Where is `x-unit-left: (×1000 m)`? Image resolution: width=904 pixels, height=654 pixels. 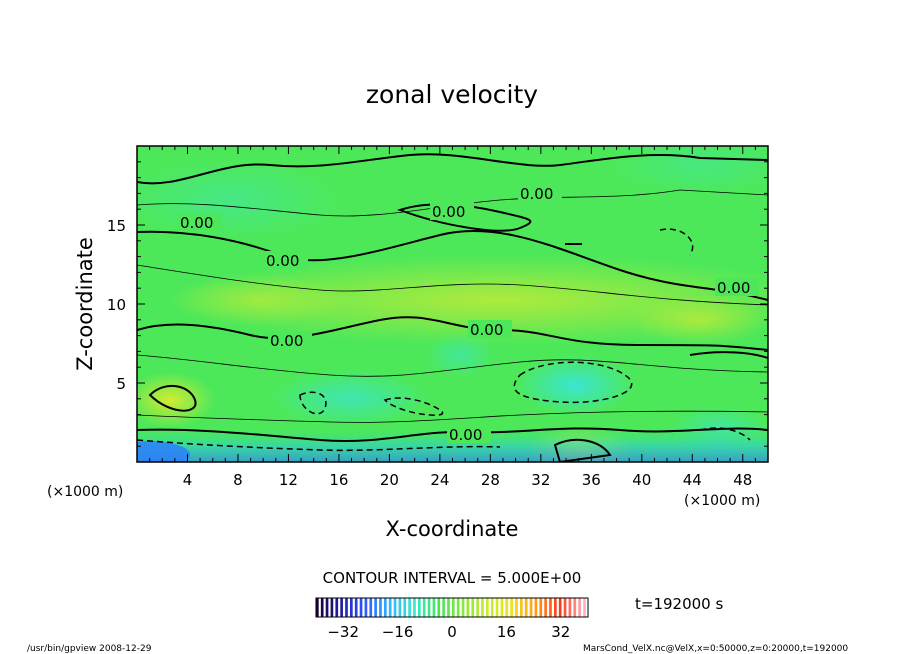 x-unit-left: (×1000 m) is located at coordinates (85, 492).